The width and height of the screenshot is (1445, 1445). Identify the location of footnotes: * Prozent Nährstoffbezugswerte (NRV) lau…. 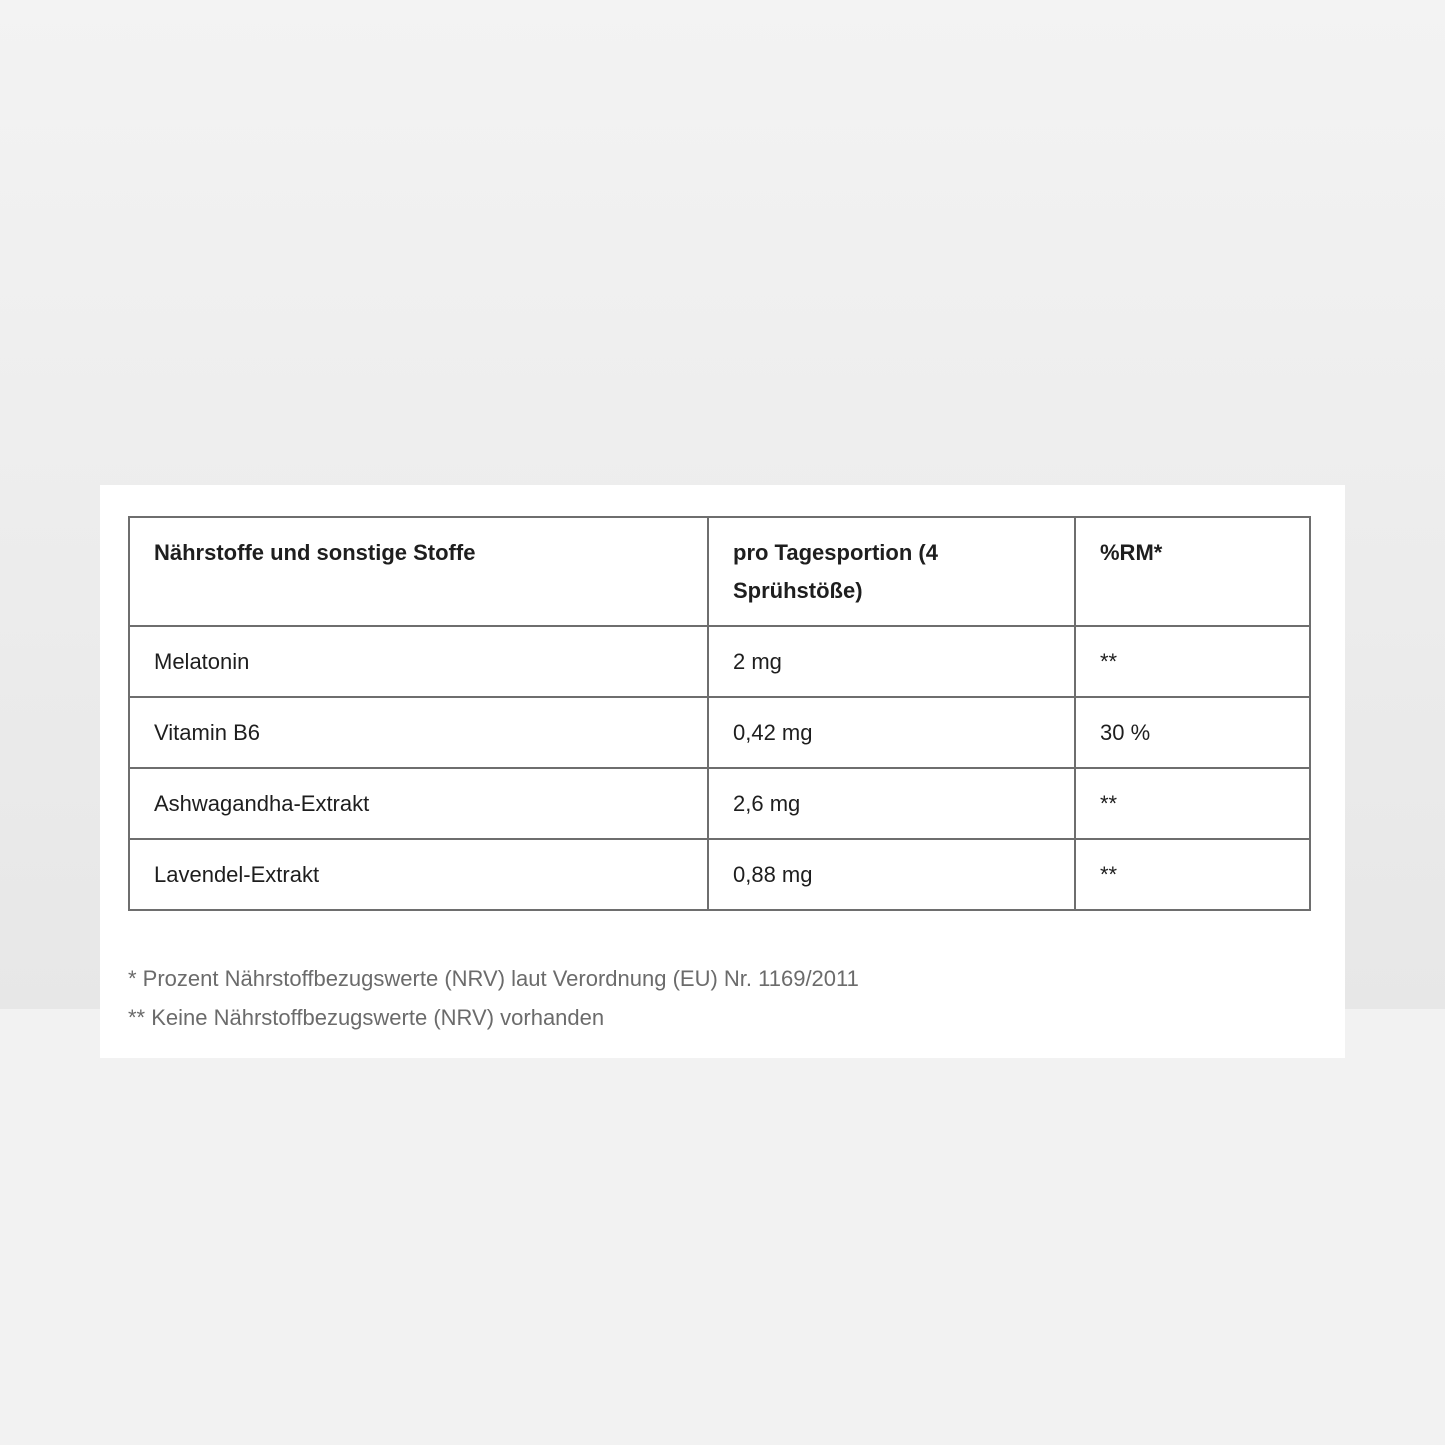
(493, 998).